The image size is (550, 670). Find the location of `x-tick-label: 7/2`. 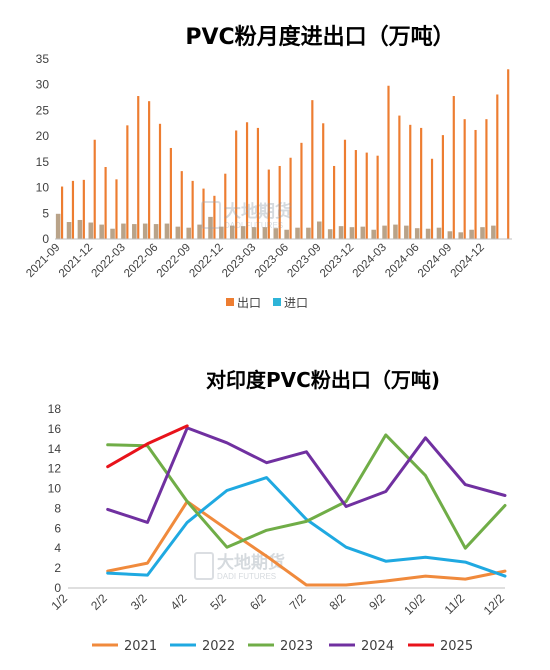

x-tick-label: 7/2 is located at coordinates (298, 602).